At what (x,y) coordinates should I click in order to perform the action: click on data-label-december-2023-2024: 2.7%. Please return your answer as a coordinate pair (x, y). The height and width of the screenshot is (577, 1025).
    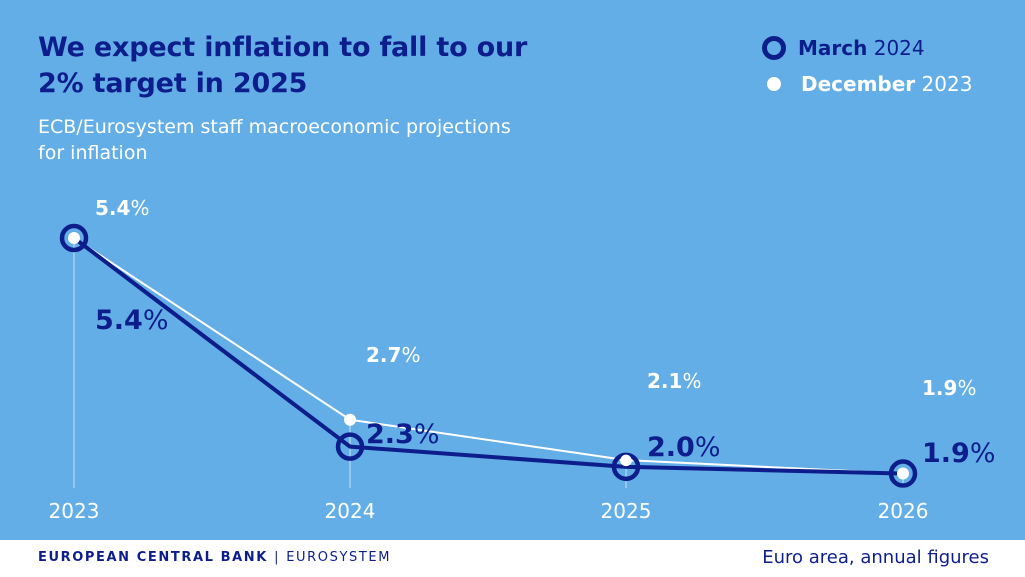
    Looking at the image, I should click on (393, 355).